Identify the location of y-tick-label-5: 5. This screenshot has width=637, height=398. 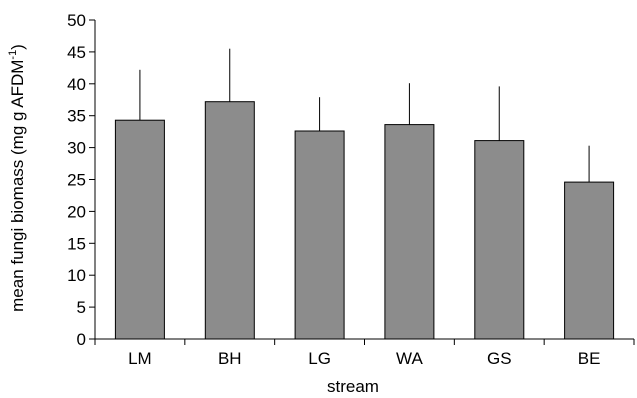
(81, 307).